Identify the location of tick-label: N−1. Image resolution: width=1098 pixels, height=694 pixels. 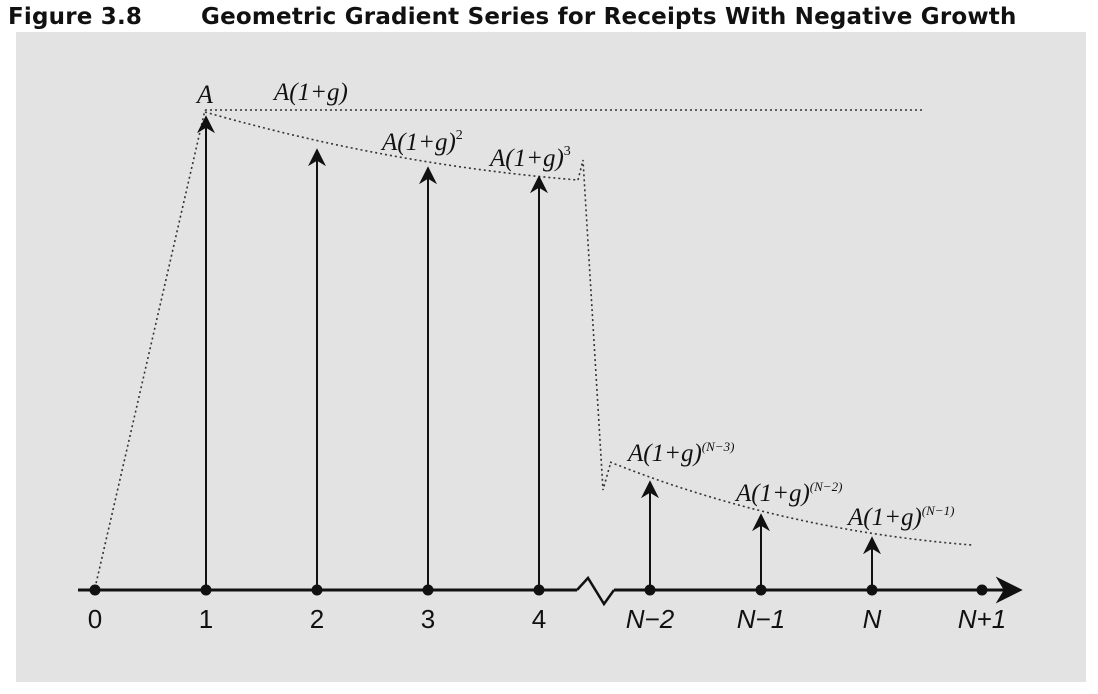
(761, 619).